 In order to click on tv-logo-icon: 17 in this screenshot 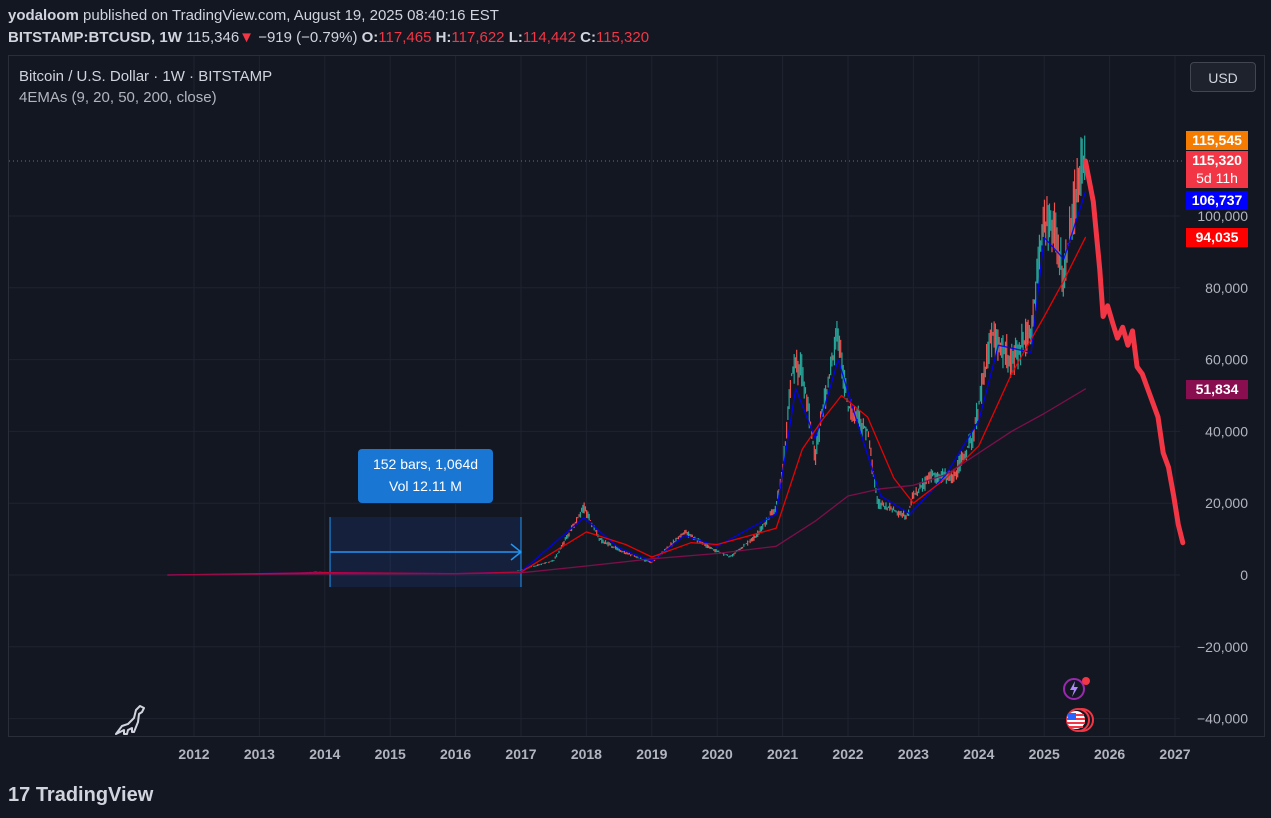, I will do `click(19, 795)`.